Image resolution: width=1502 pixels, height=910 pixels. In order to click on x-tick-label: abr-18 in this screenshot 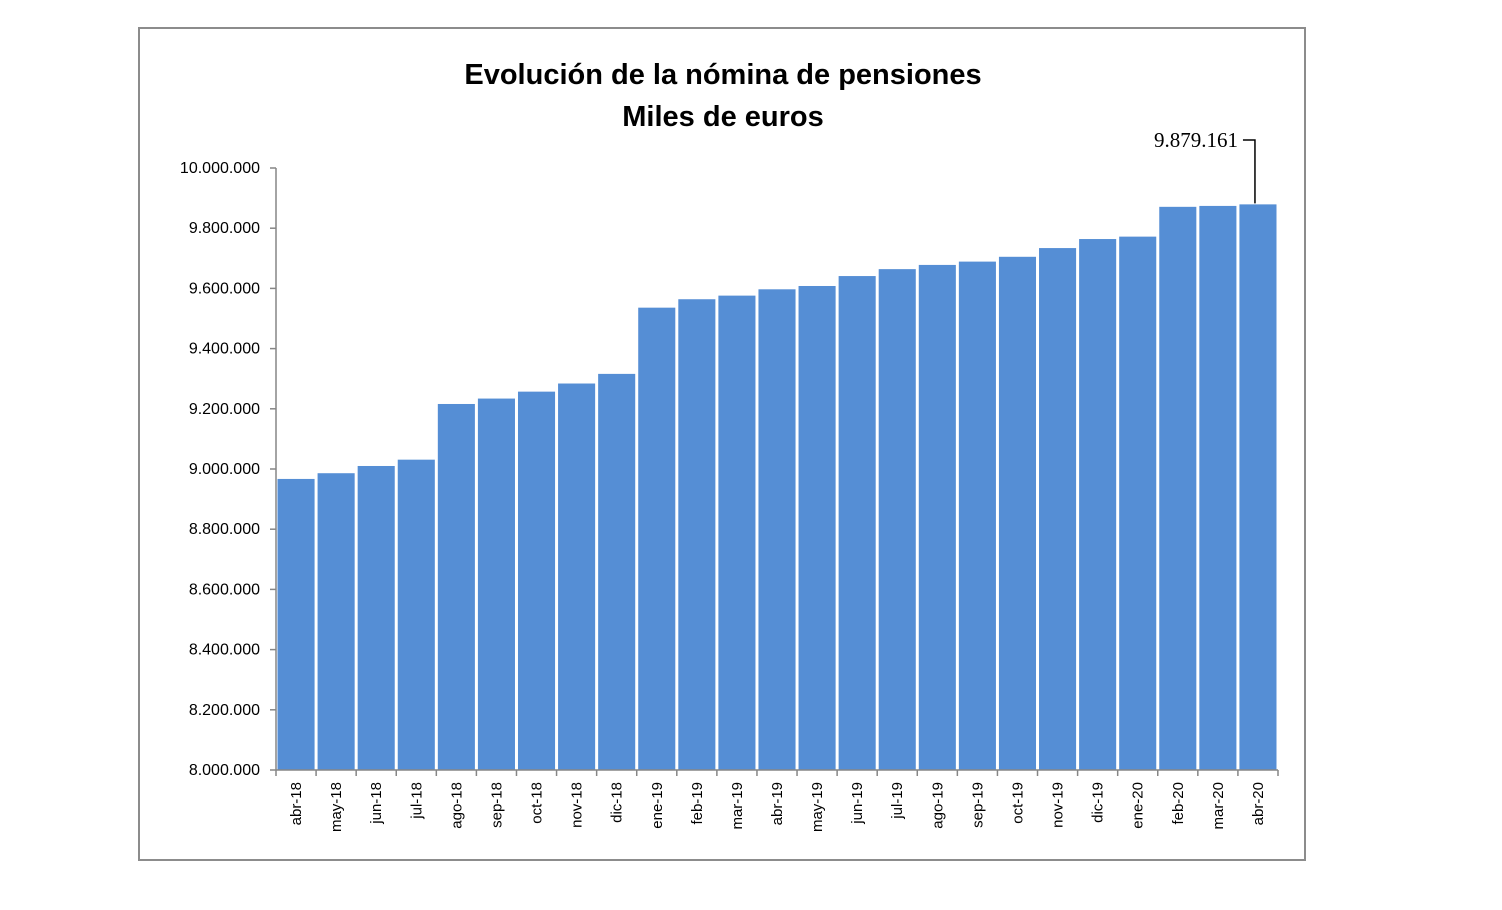, I will do `click(296, 803)`.